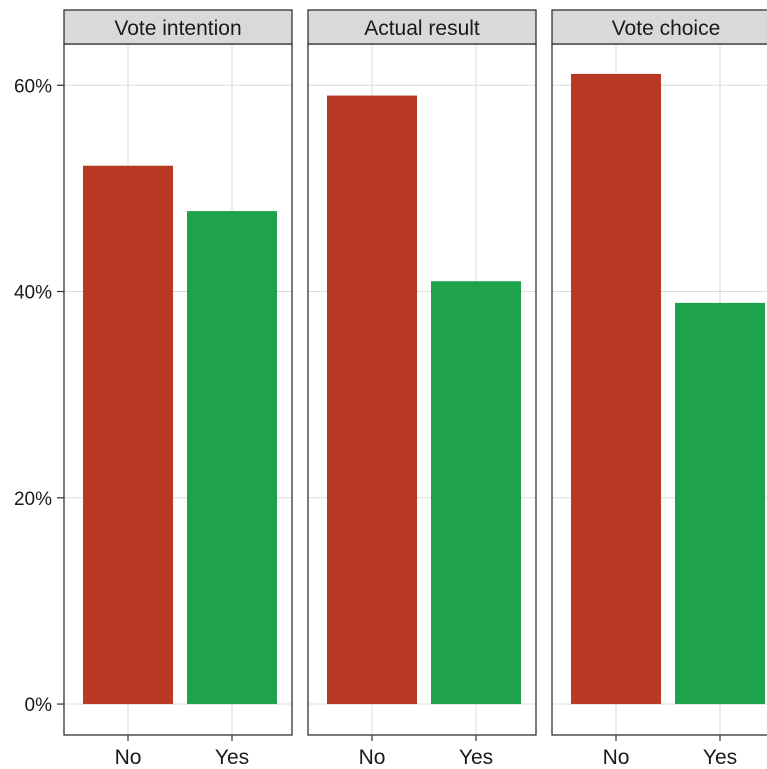 The height and width of the screenshot is (769, 767). What do you see at coordinates (666, 28) in the screenshot?
I see `facet-title: Vote choice` at bounding box center [666, 28].